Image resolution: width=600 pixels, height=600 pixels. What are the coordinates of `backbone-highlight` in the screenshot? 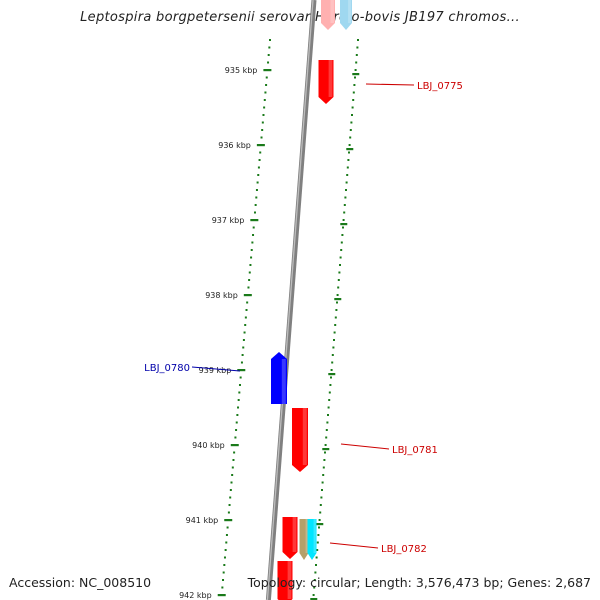 It's located at (290, 300).